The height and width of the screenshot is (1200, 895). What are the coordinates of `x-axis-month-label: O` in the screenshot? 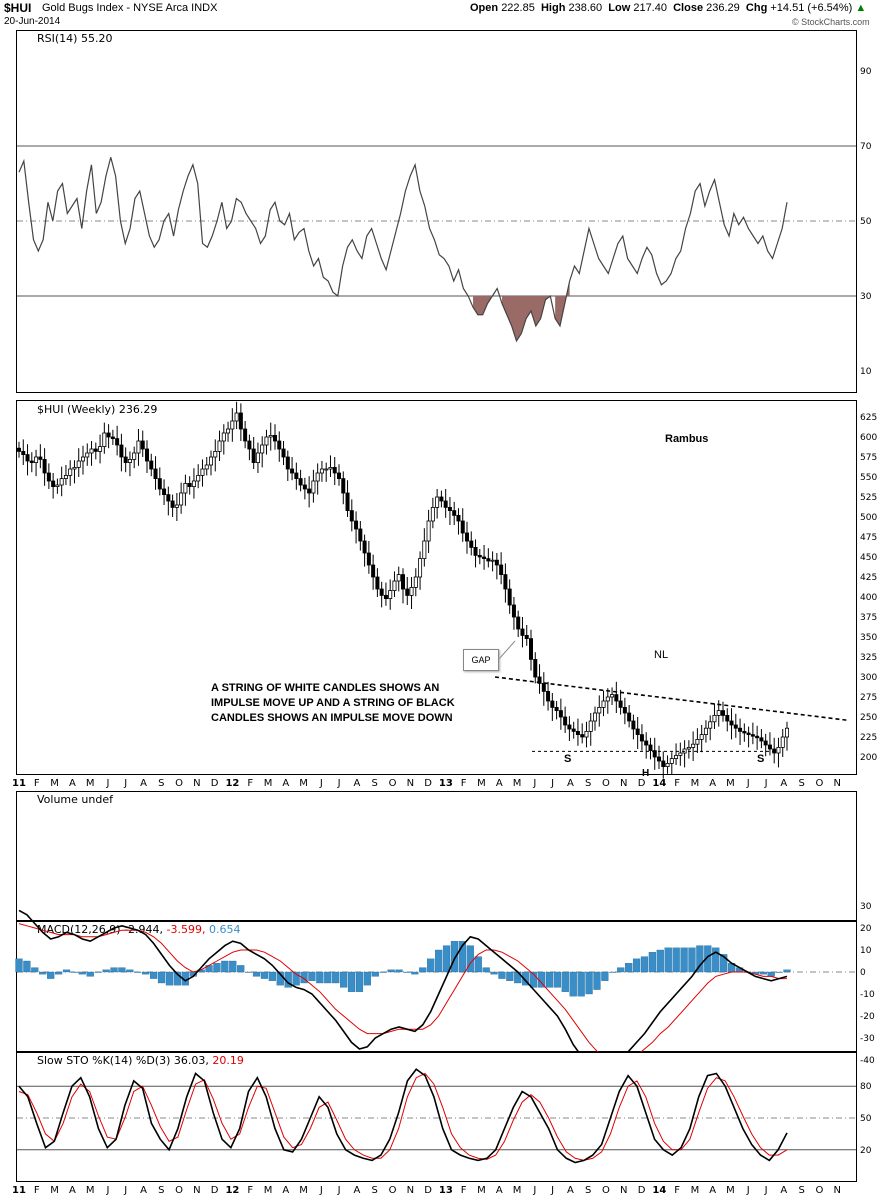 It's located at (819, 1190).